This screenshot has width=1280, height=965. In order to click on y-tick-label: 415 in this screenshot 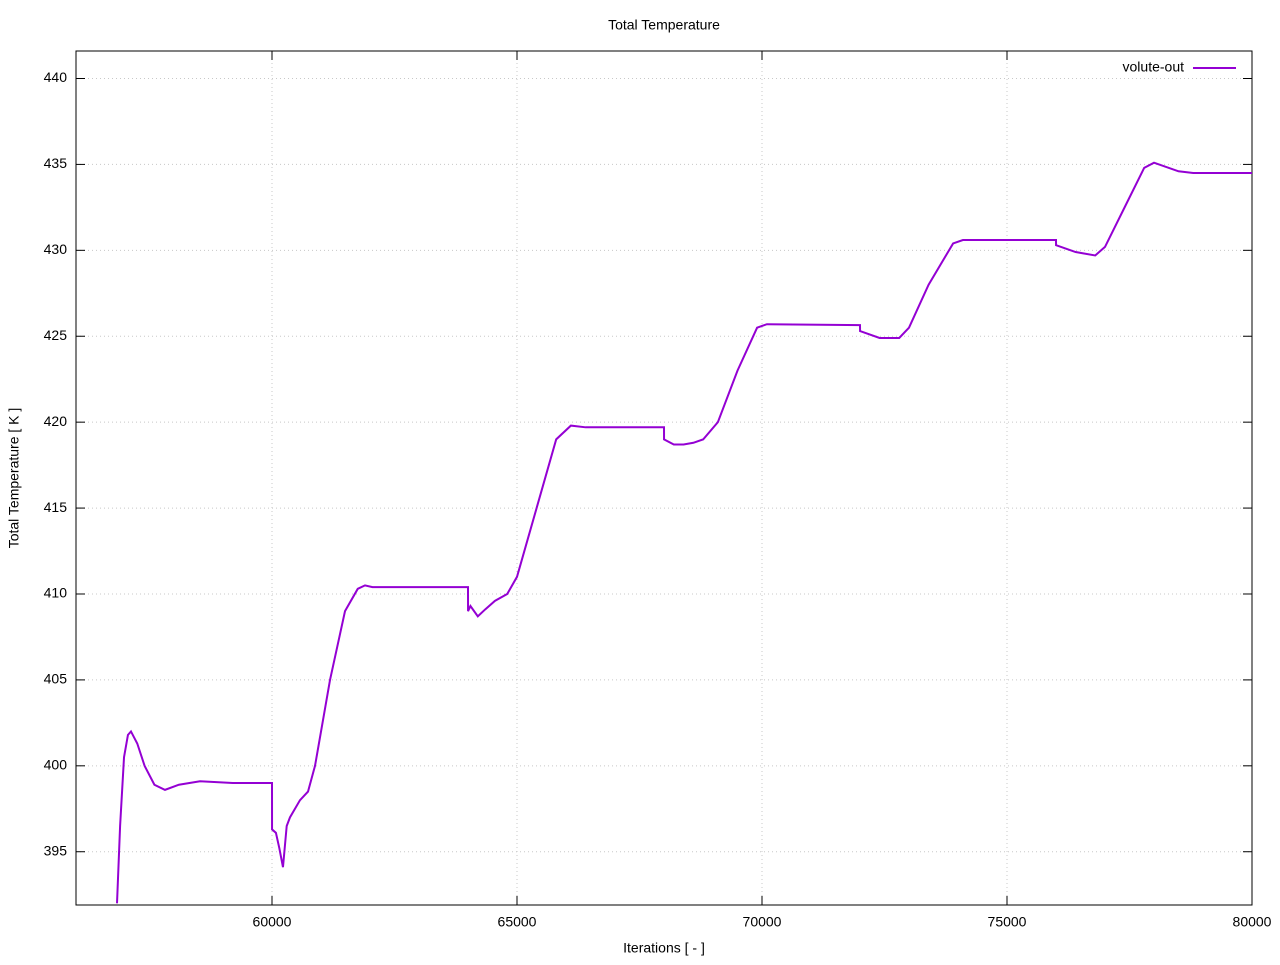, I will do `click(56, 507)`.